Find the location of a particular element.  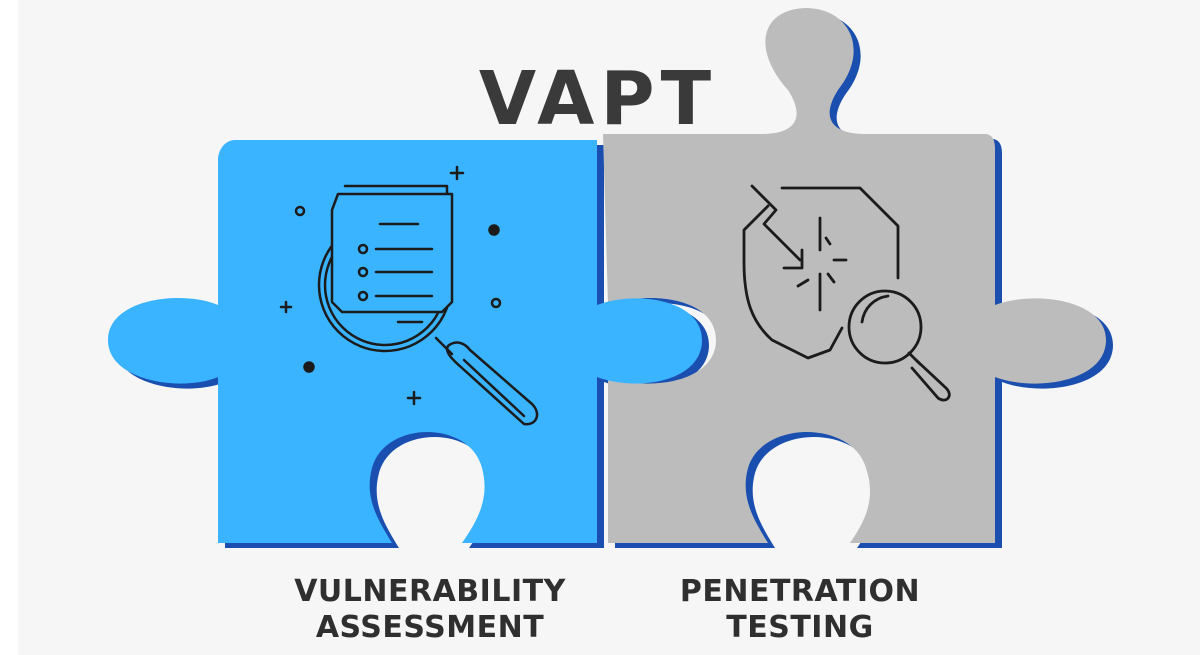

shield-breach-magnifier-icon is located at coordinates (846, 293).